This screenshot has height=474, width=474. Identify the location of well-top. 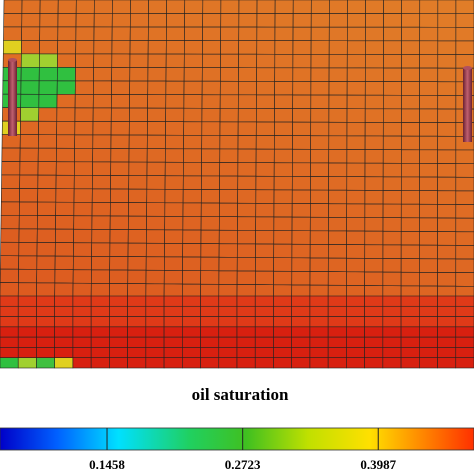
(467, 68).